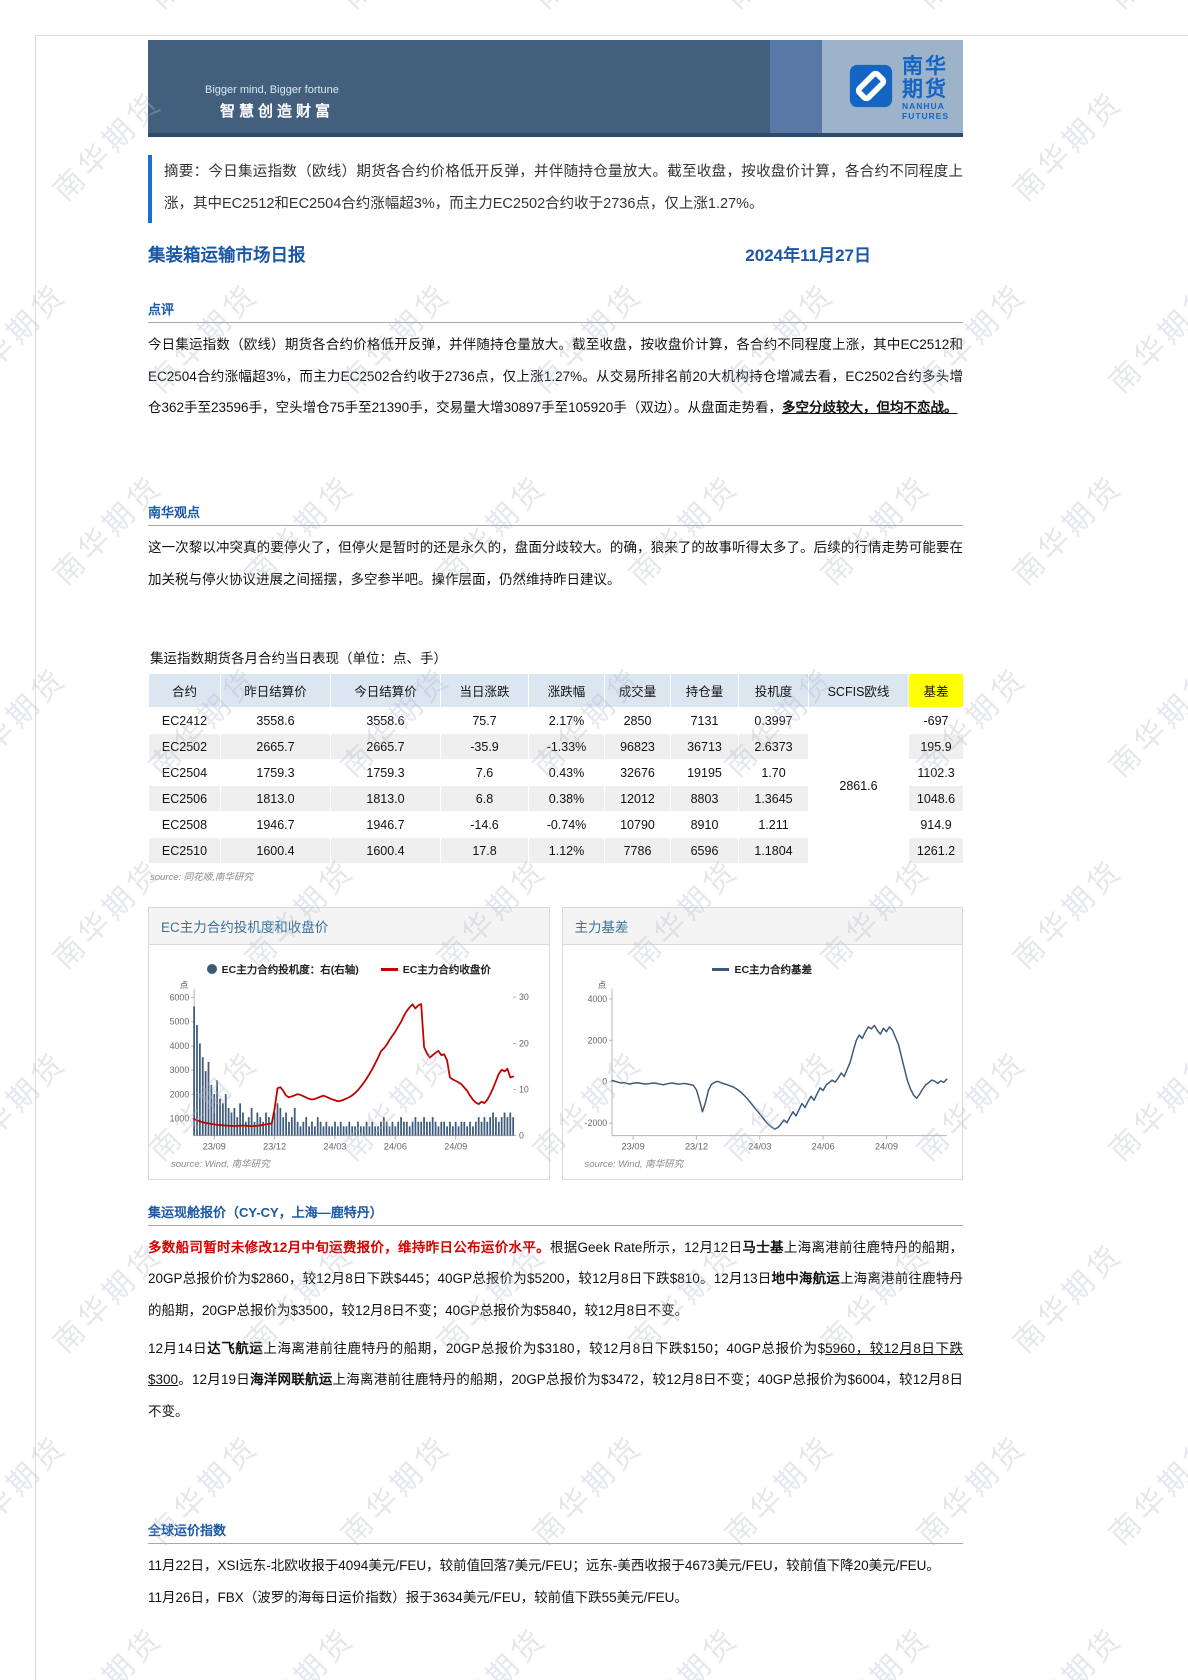 This screenshot has width=1188, height=1680. What do you see at coordinates (484, 825) in the screenshot?
I see `table-cell: -14.6` at bounding box center [484, 825].